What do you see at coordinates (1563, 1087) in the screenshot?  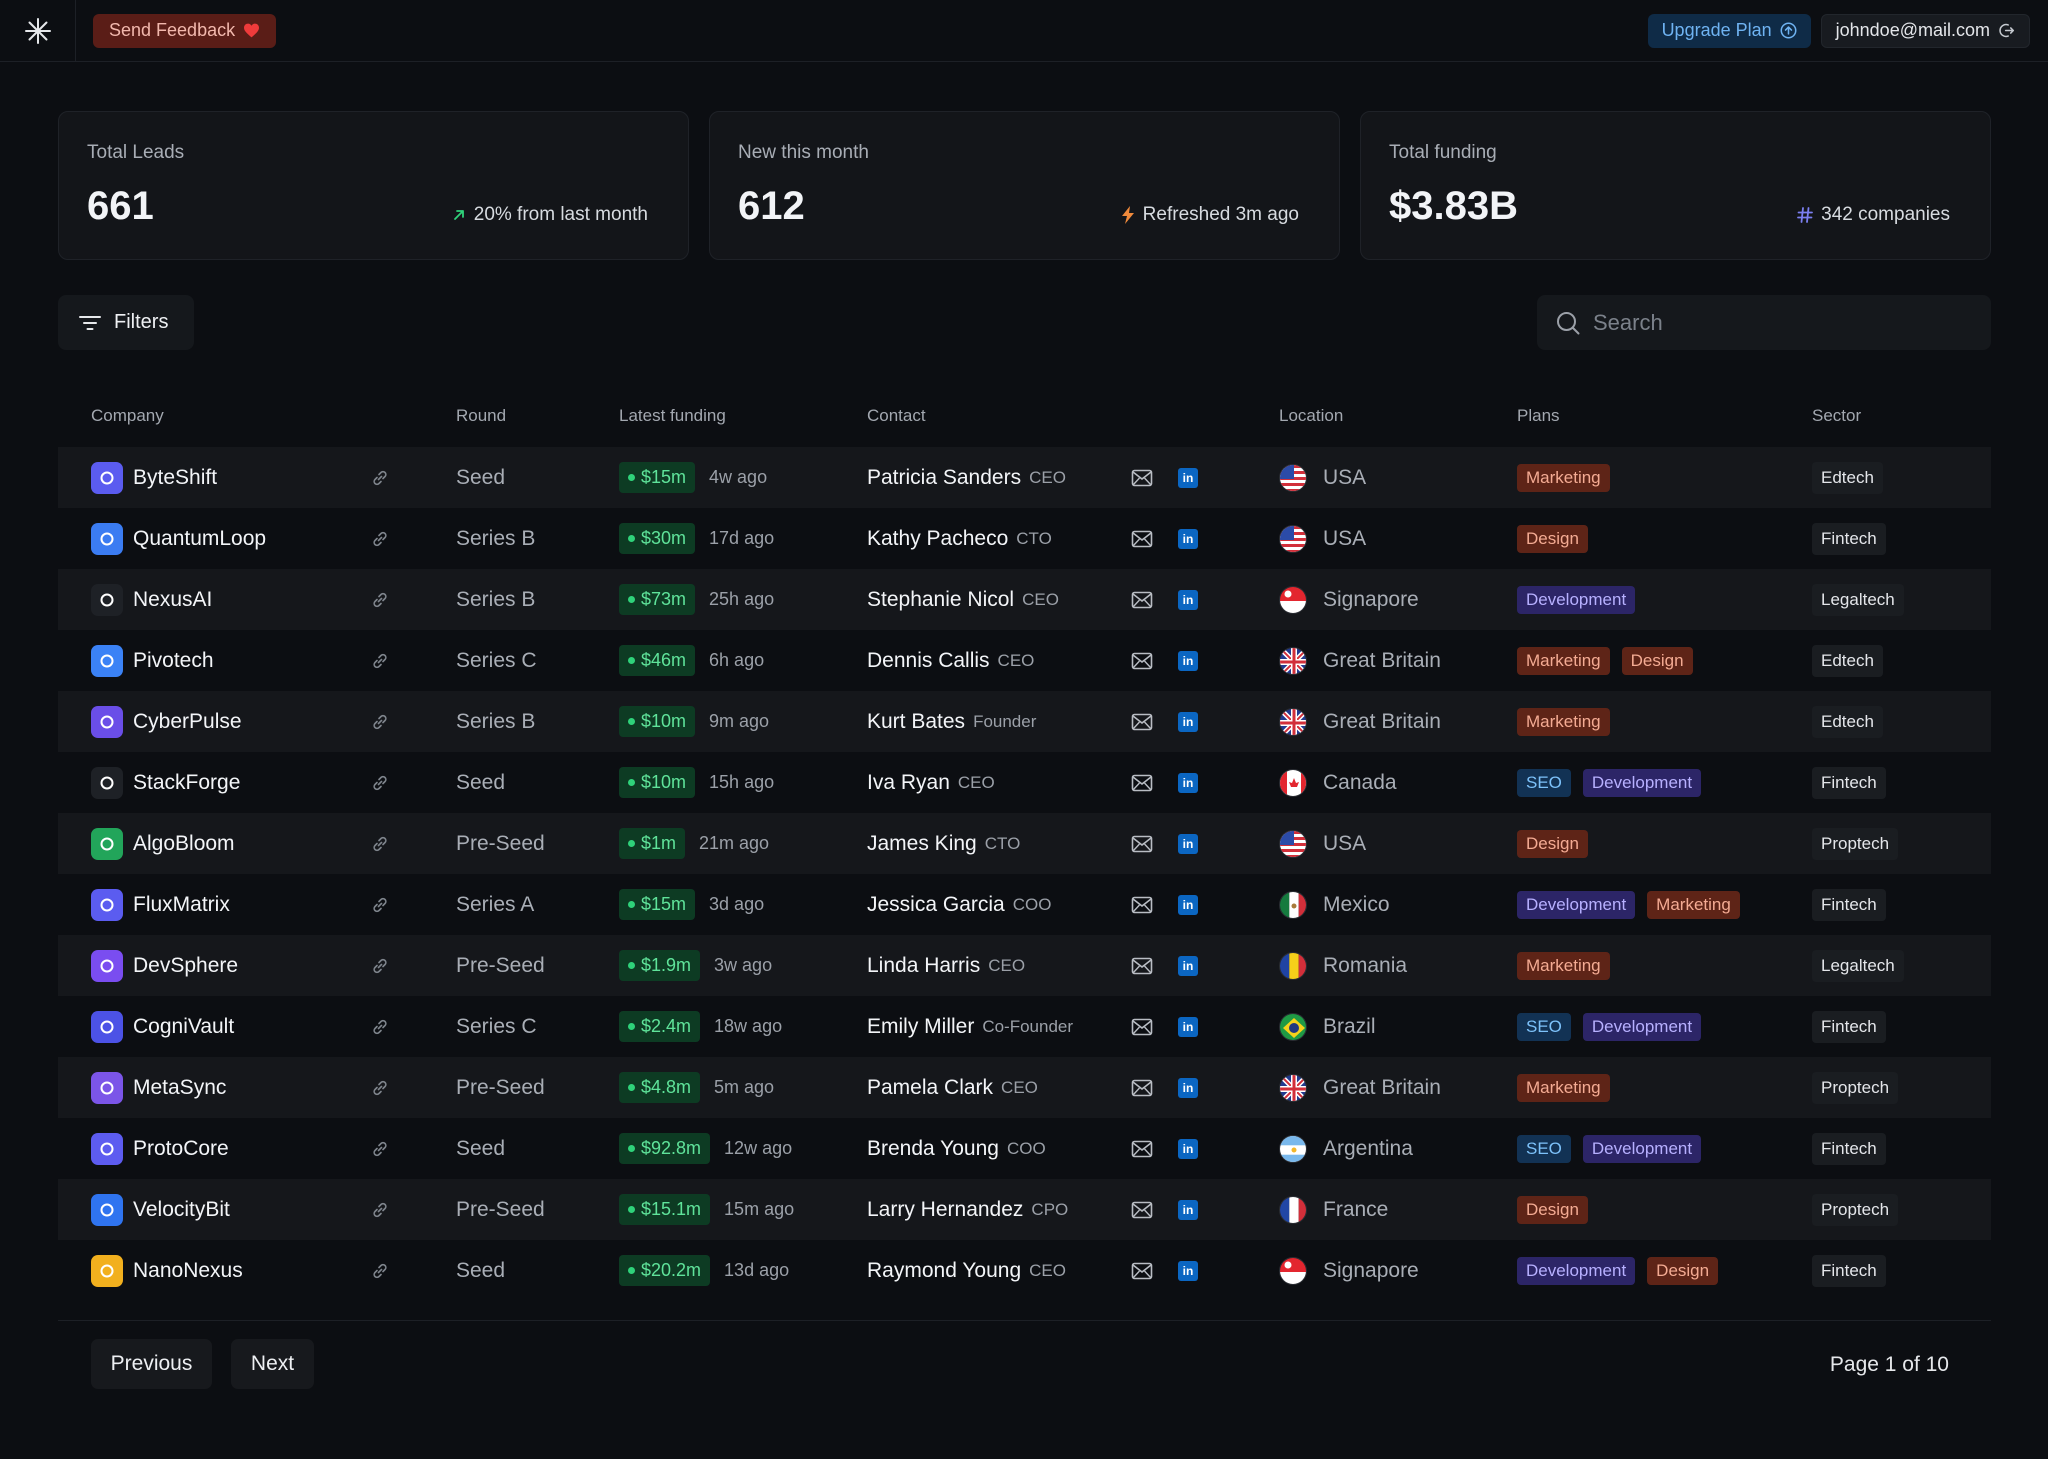 I see `plan-tag: Marketing` at bounding box center [1563, 1087].